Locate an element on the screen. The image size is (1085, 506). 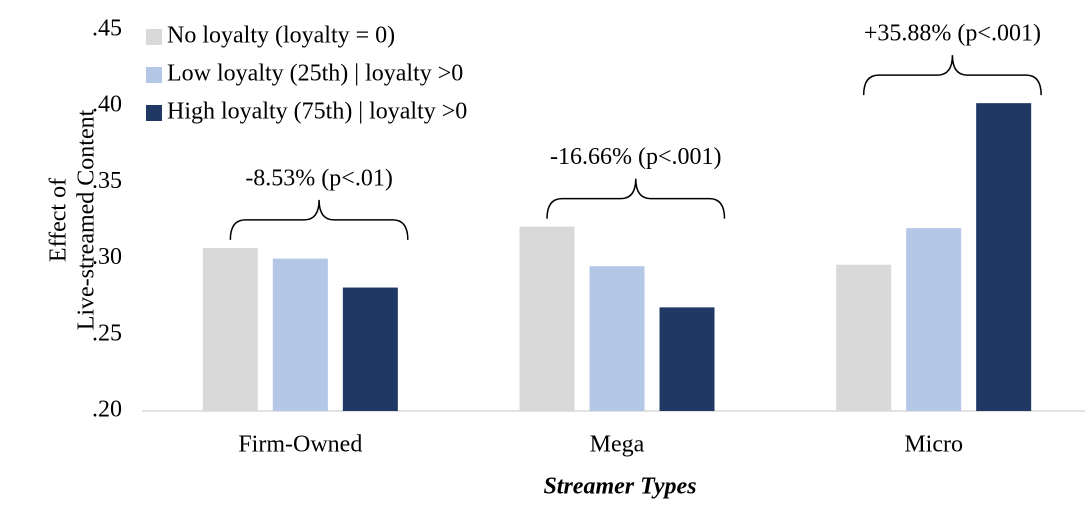
legend-label: High loyalty (75th) | loyalty >0 is located at coordinates (317, 112).